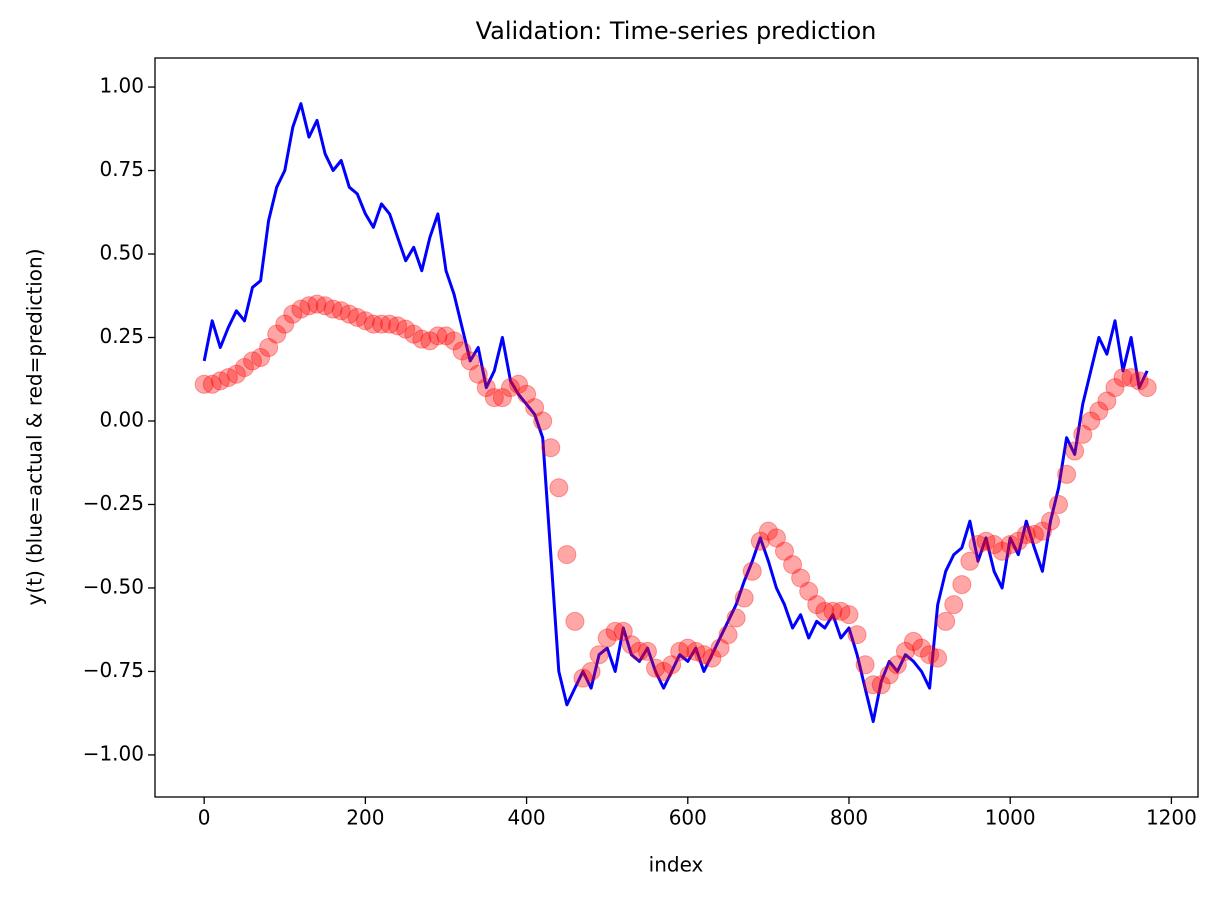 This screenshot has width=1228, height=898. I want to click on x-tick-label: 0, so click(204, 818).